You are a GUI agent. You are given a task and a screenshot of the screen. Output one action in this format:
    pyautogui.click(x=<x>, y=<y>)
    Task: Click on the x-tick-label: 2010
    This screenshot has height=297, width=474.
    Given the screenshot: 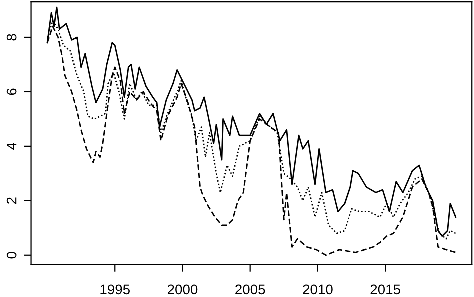 What is the action you would take?
    pyautogui.click(x=318, y=289)
    